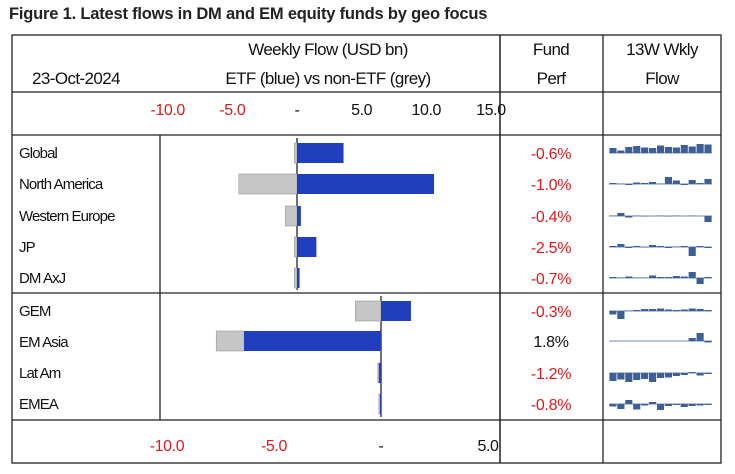 The image size is (735, 474). What do you see at coordinates (230, 341) in the screenshot?
I see `bar-non-etf-em-asia` at bounding box center [230, 341].